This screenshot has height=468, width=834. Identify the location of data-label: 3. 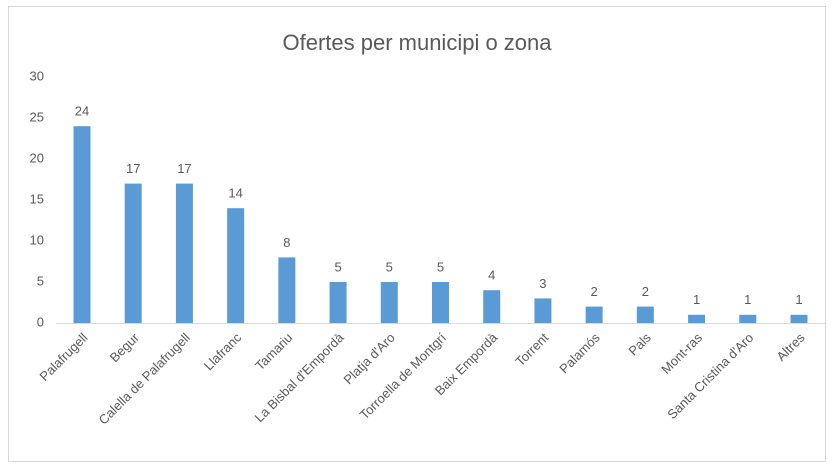
(542, 283).